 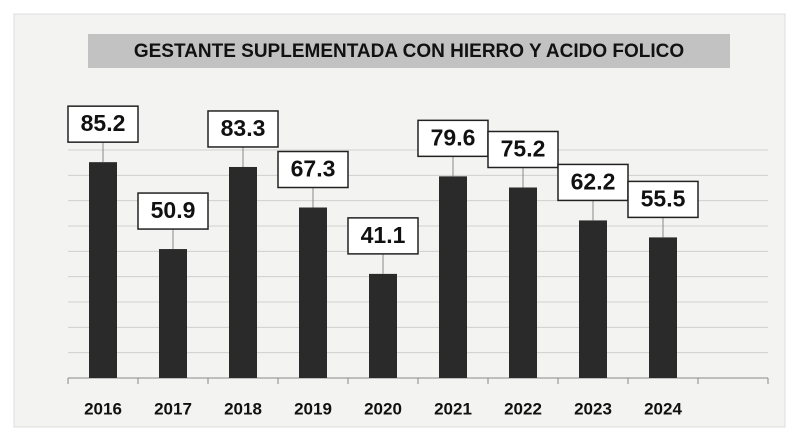 I want to click on data-label: 79.6, so click(x=453, y=137).